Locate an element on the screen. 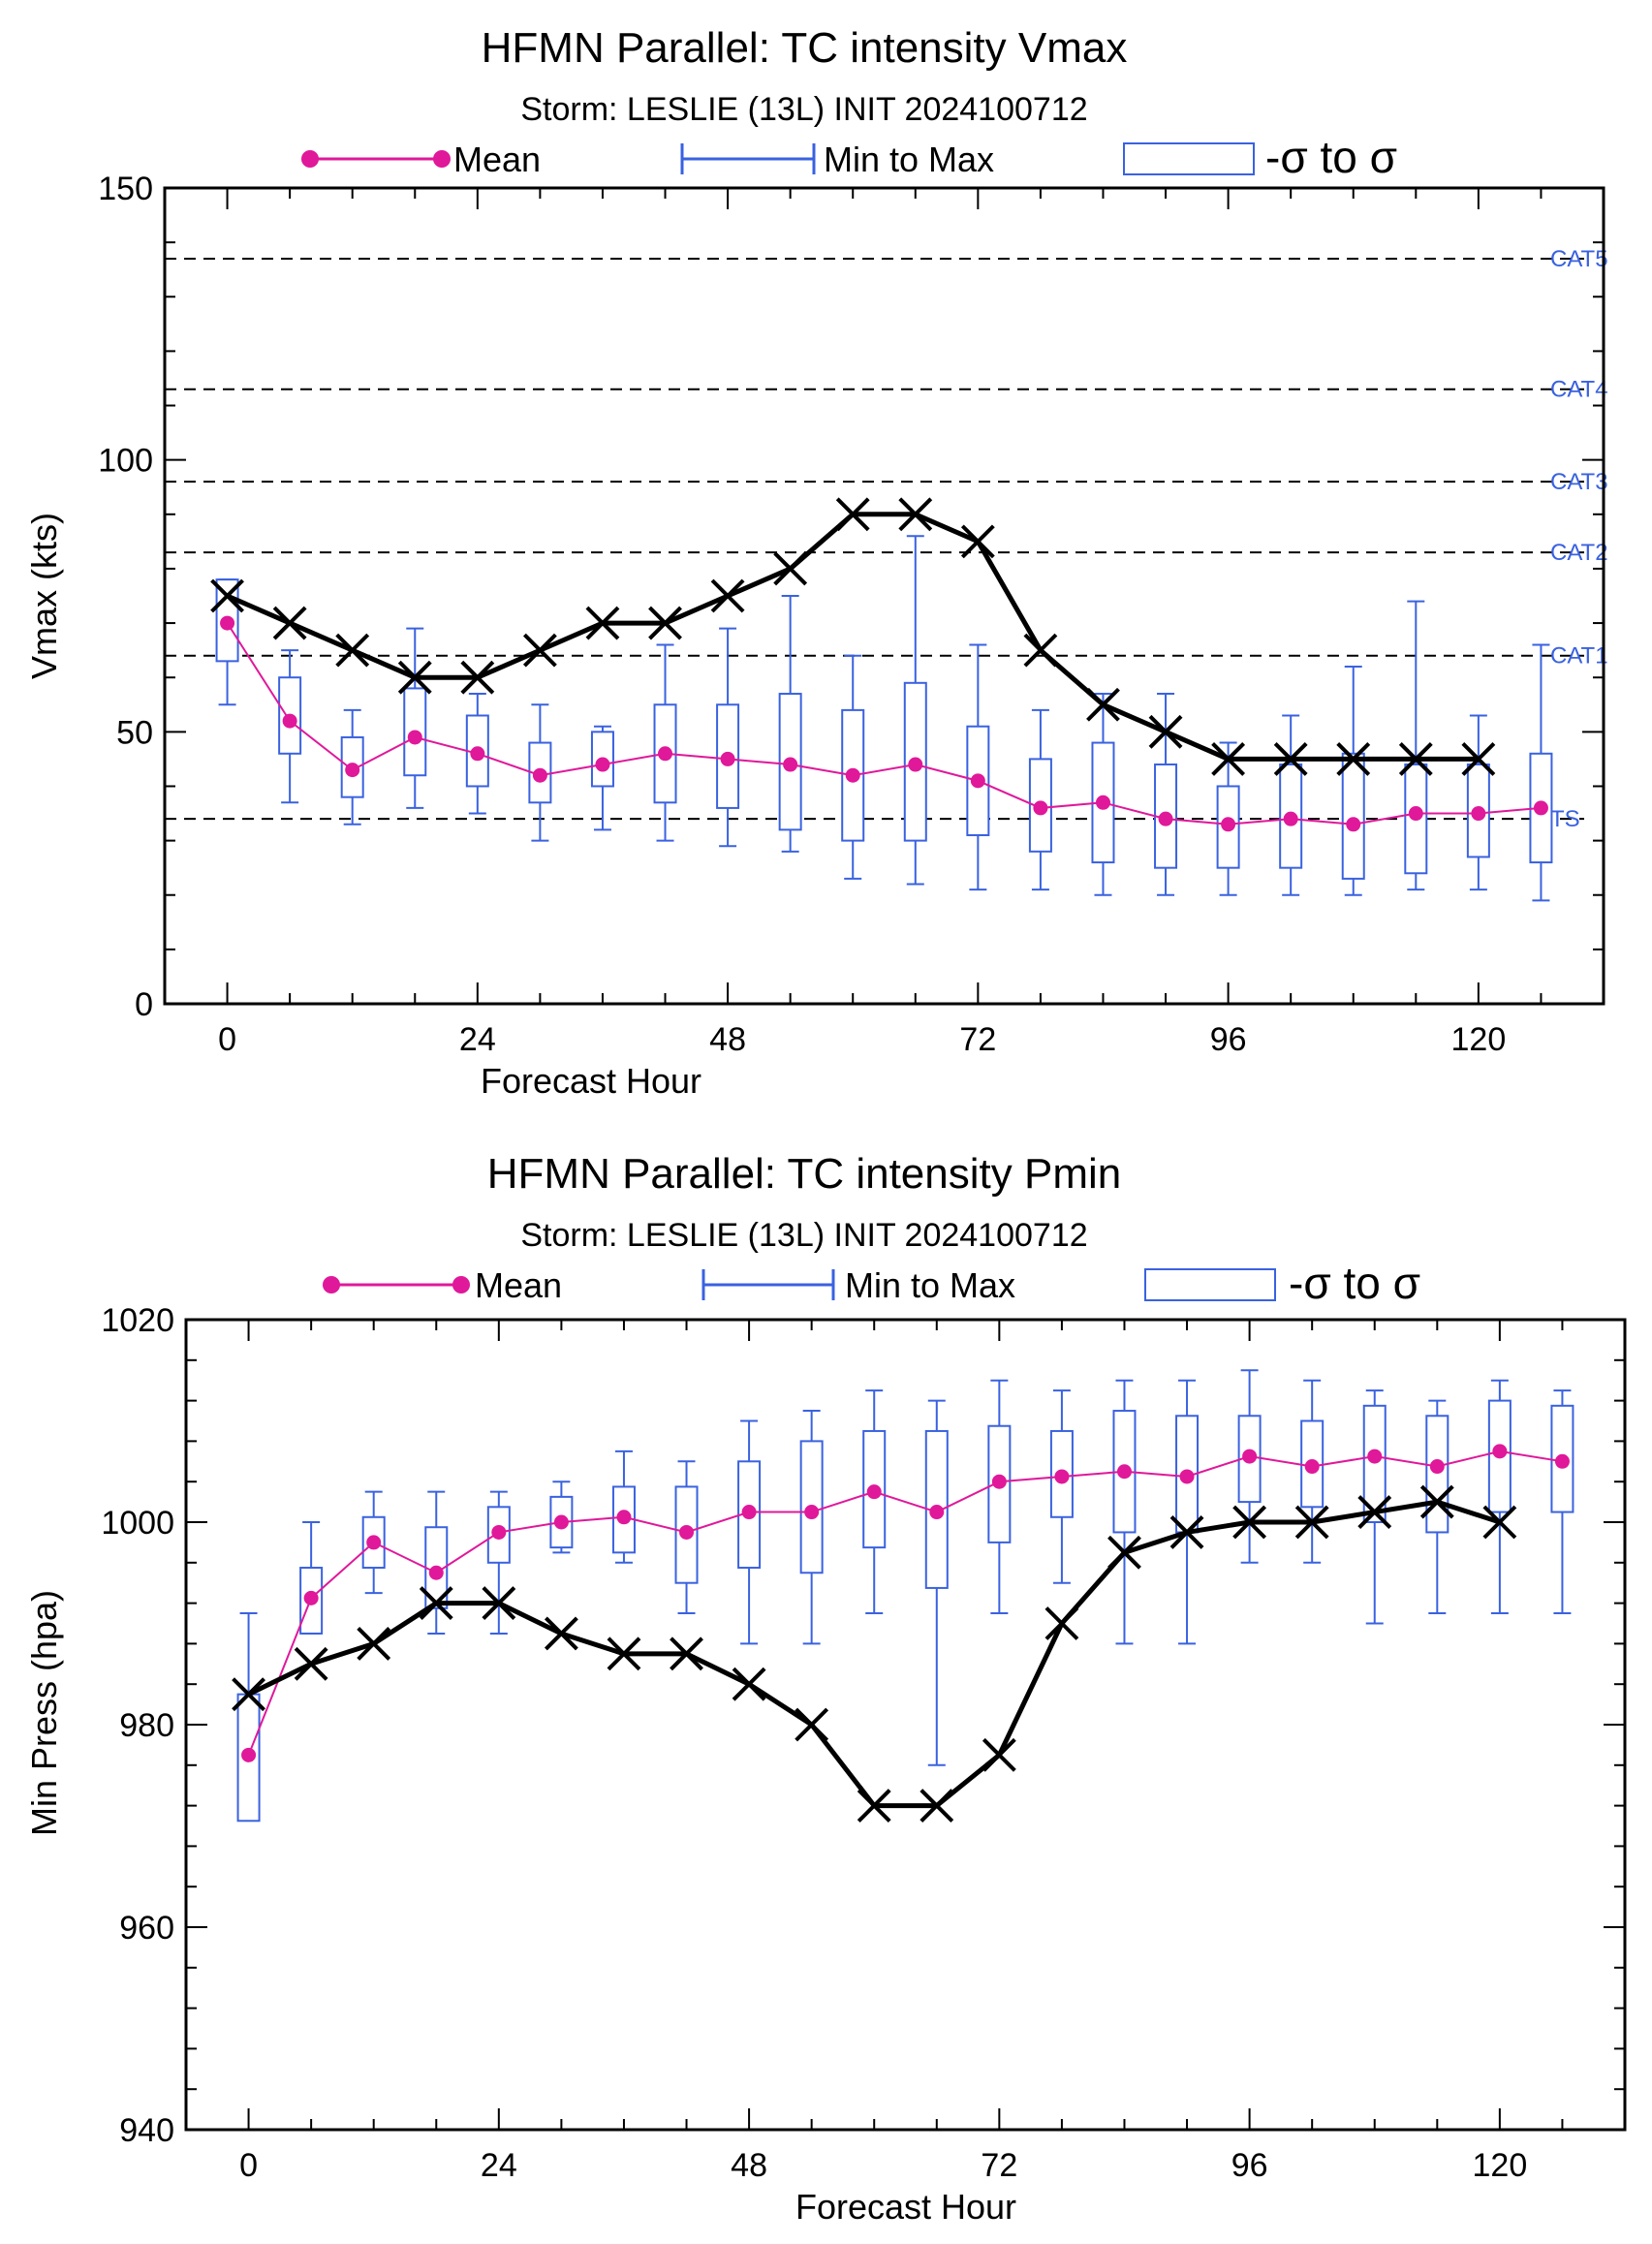 This screenshot has height=2244, width=1652. pmin-legend-mean-label: Mean is located at coordinates (518, 1285).